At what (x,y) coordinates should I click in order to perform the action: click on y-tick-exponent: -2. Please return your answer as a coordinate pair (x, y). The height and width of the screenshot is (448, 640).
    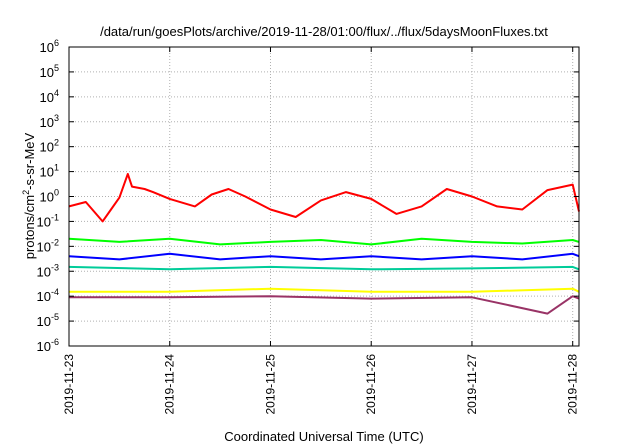
    Looking at the image, I should click on (55, 242).